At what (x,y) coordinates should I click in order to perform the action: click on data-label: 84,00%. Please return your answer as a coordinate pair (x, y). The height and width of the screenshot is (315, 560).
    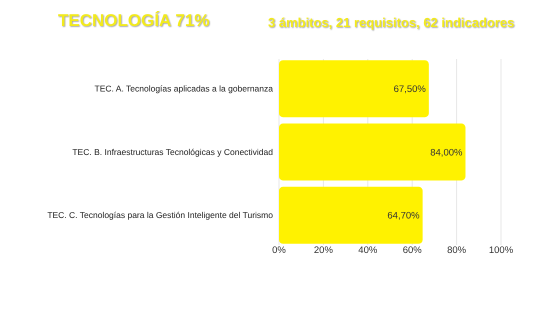
    Looking at the image, I should click on (447, 152).